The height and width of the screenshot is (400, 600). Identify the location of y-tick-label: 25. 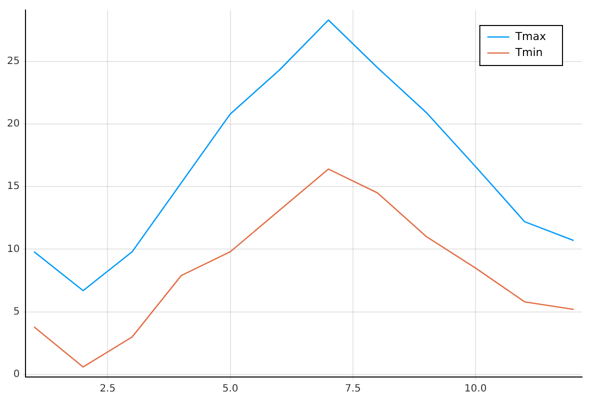
(13, 61).